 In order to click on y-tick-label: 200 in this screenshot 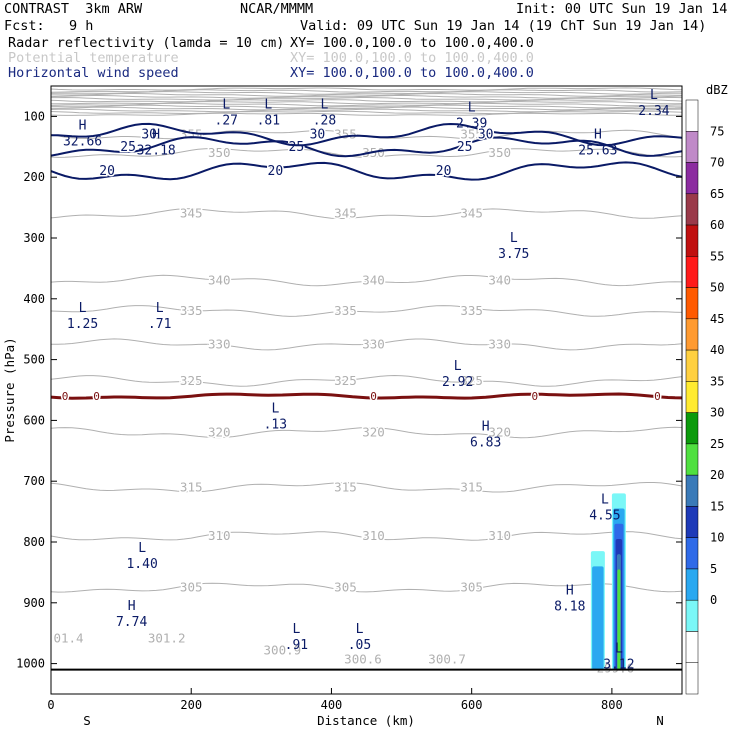, I will do `click(34, 177)`.